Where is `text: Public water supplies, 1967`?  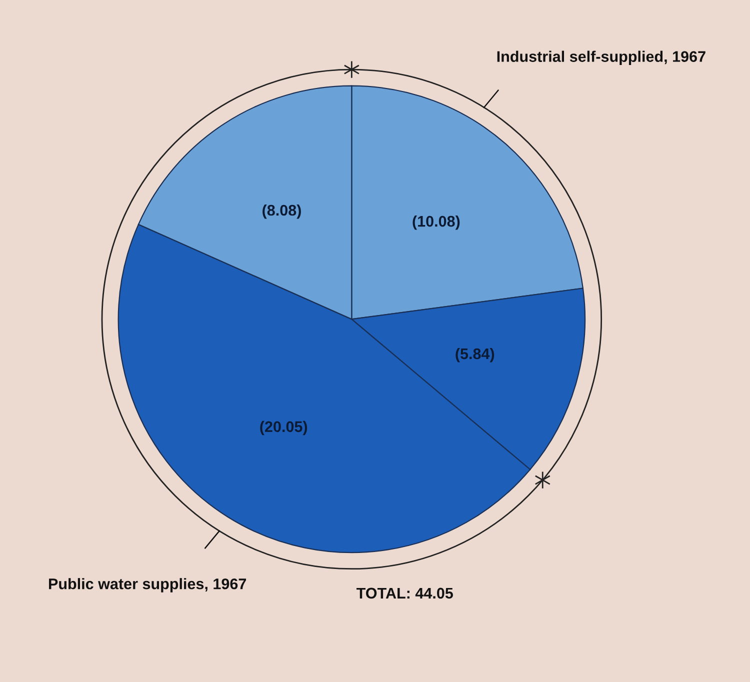
text: Public water supplies, 1967 is located at coordinates (147, 585).